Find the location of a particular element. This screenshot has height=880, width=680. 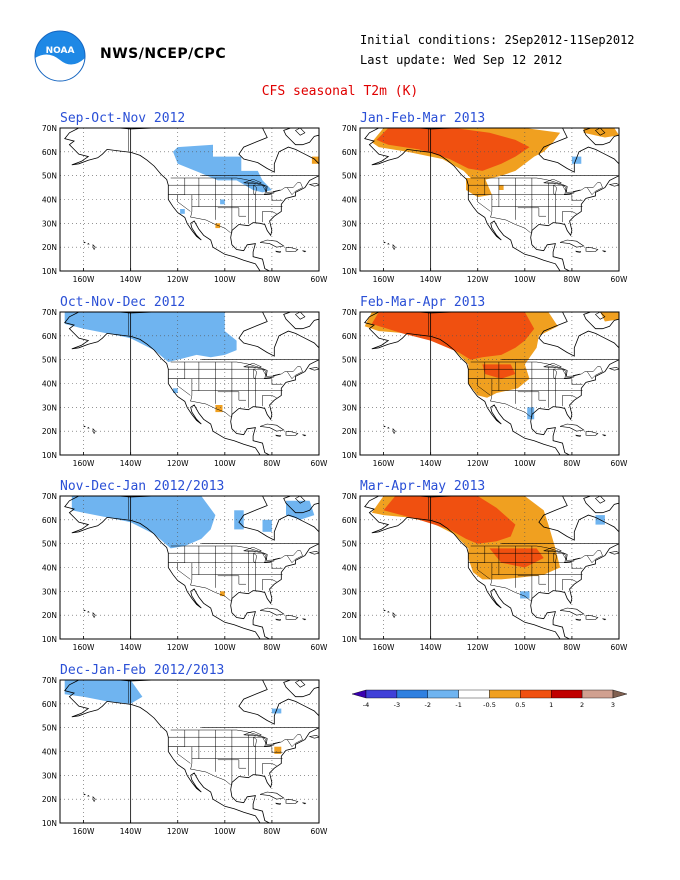

color-legend-label: -4 is located at coordinates (366, 705).